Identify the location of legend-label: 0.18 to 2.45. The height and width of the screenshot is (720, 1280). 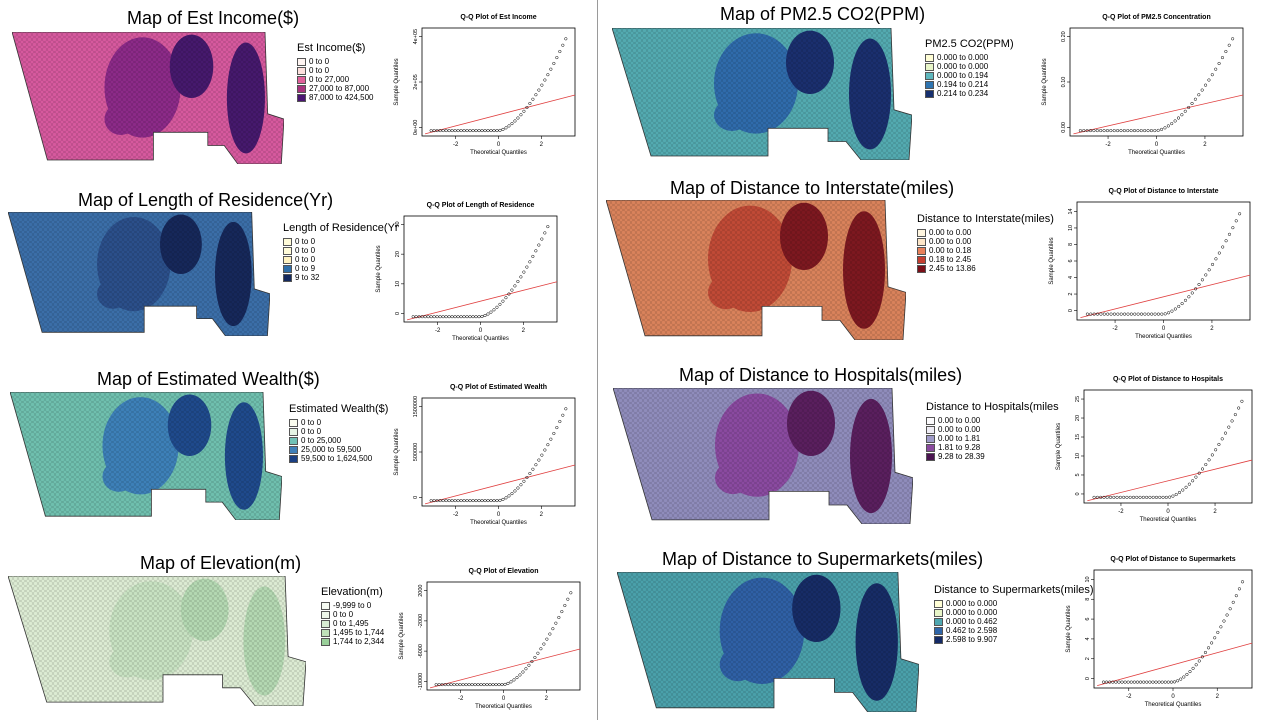
(950, 259).